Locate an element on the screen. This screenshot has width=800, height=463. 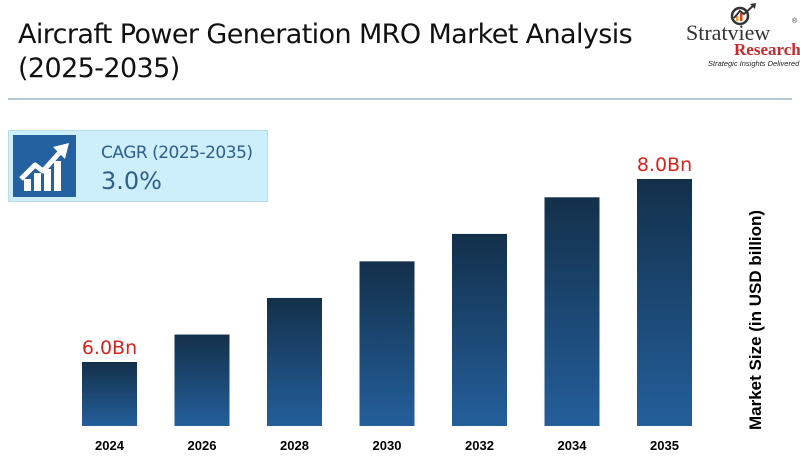
data-label: 6.0Bn is located at coordinates (109, 348).